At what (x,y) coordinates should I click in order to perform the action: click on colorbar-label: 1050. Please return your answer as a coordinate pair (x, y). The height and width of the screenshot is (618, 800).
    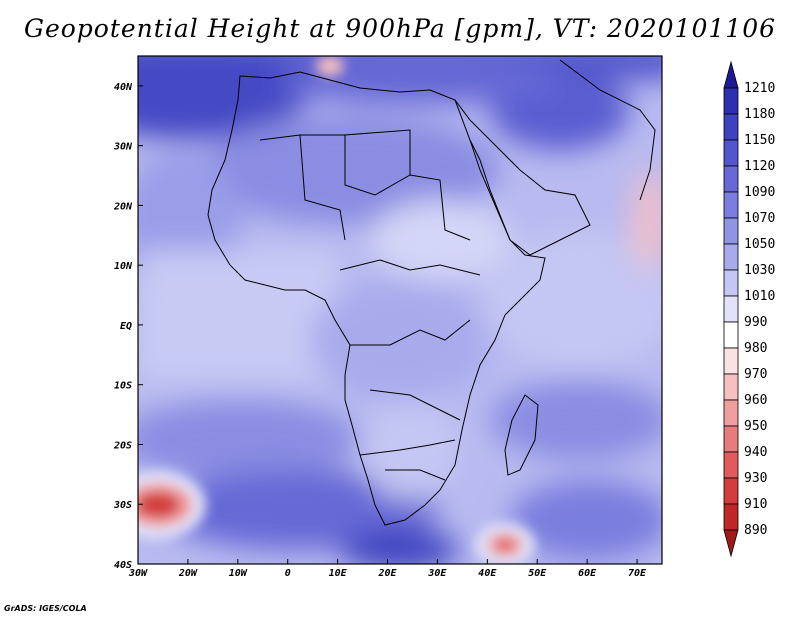
    Looking at the image, I should click on (759, 244).